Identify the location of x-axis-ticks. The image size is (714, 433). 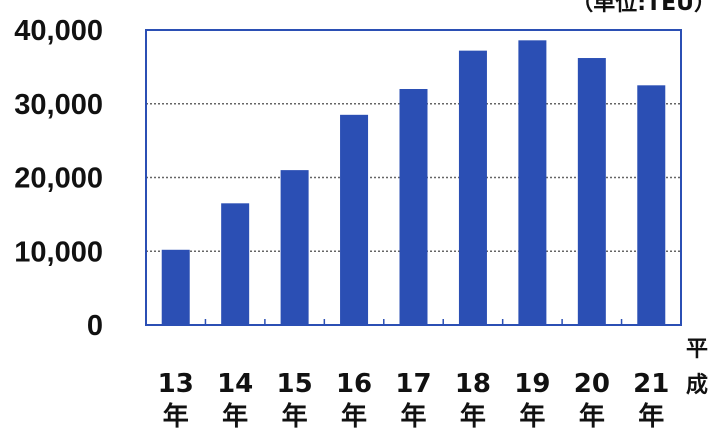
(413, 322).